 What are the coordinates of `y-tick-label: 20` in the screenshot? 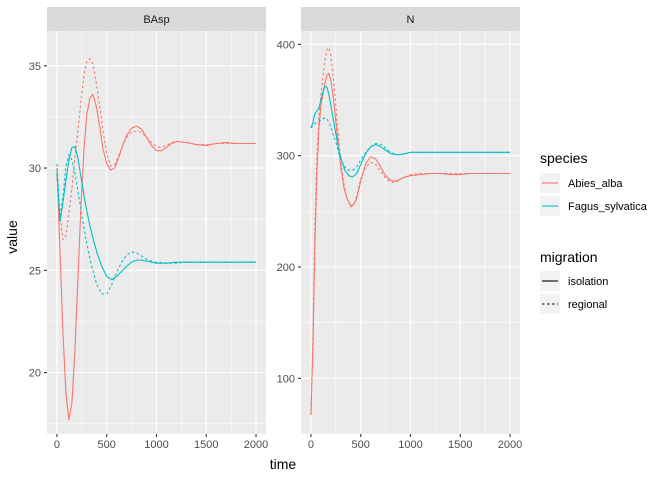 It's located at (35, 374).